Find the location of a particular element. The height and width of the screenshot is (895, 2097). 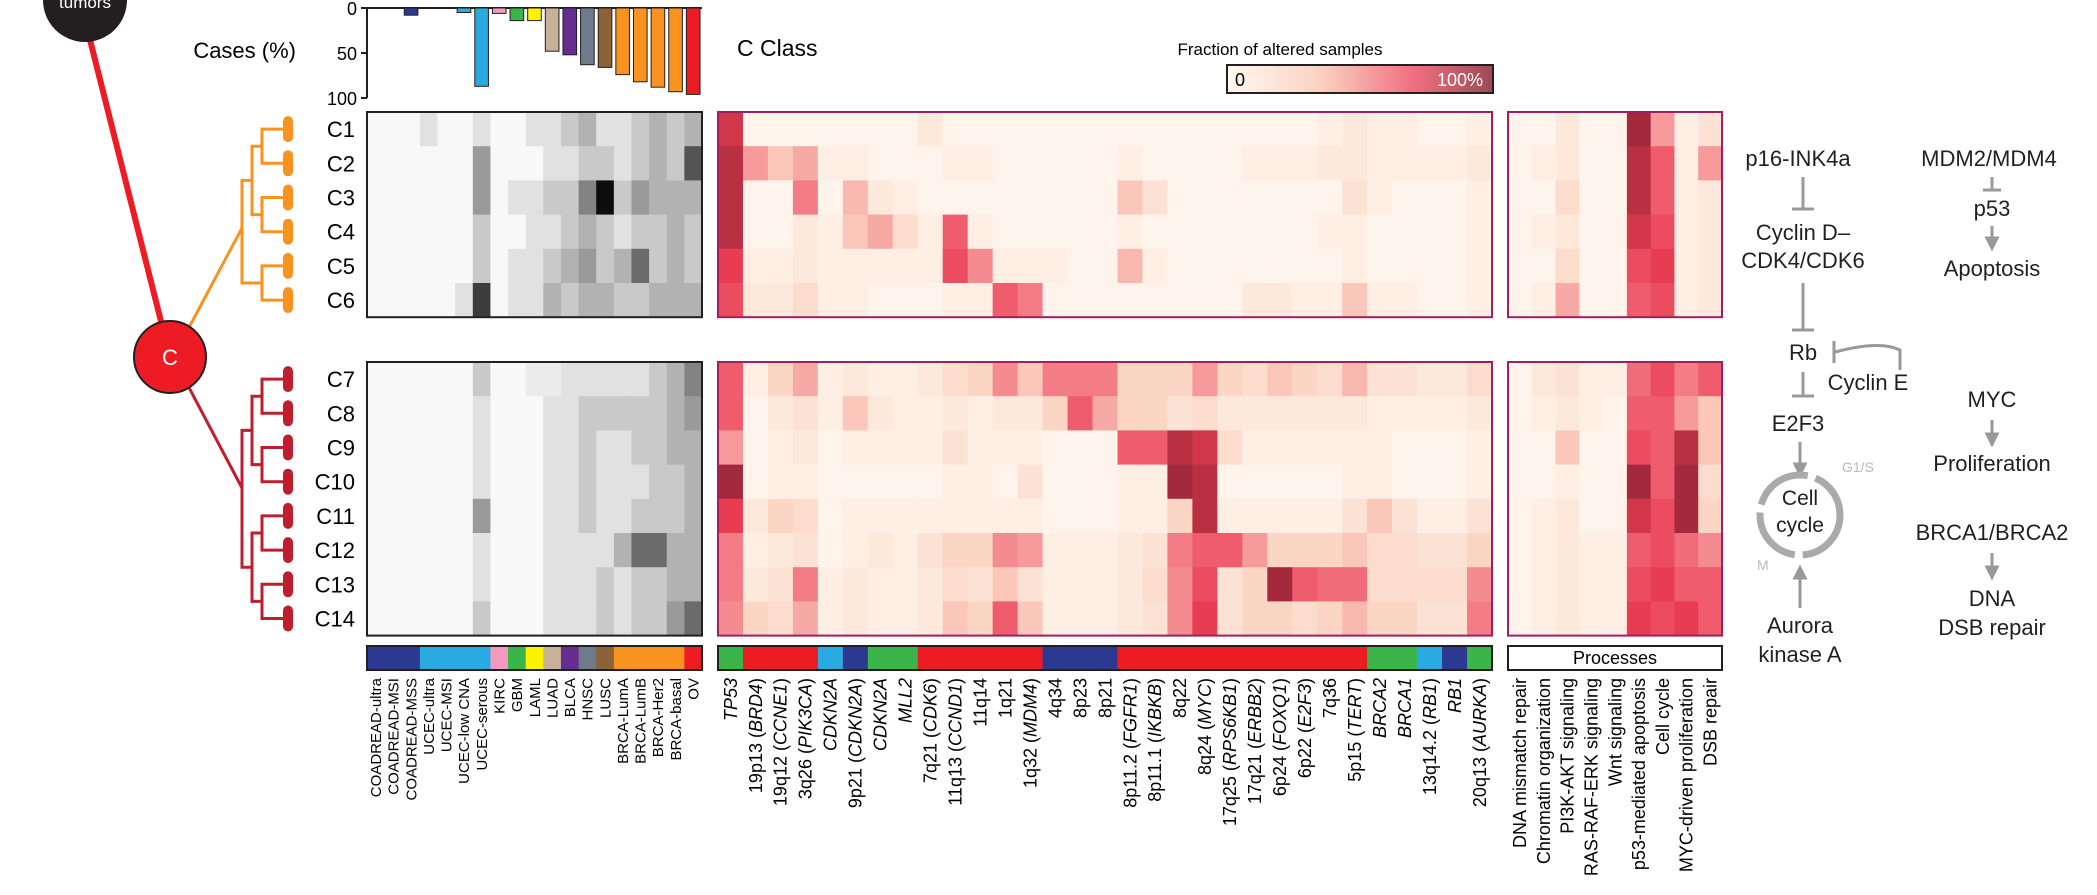

tumor-strip-frame is located at coordinates (534, 658).